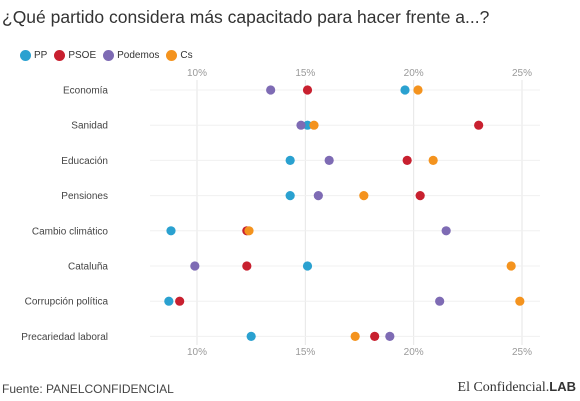  What do you see at coordinates (522, 352) in the screenshot?
I see `x-tick-label-bottom: 25%` at bounding box center [522, 352].